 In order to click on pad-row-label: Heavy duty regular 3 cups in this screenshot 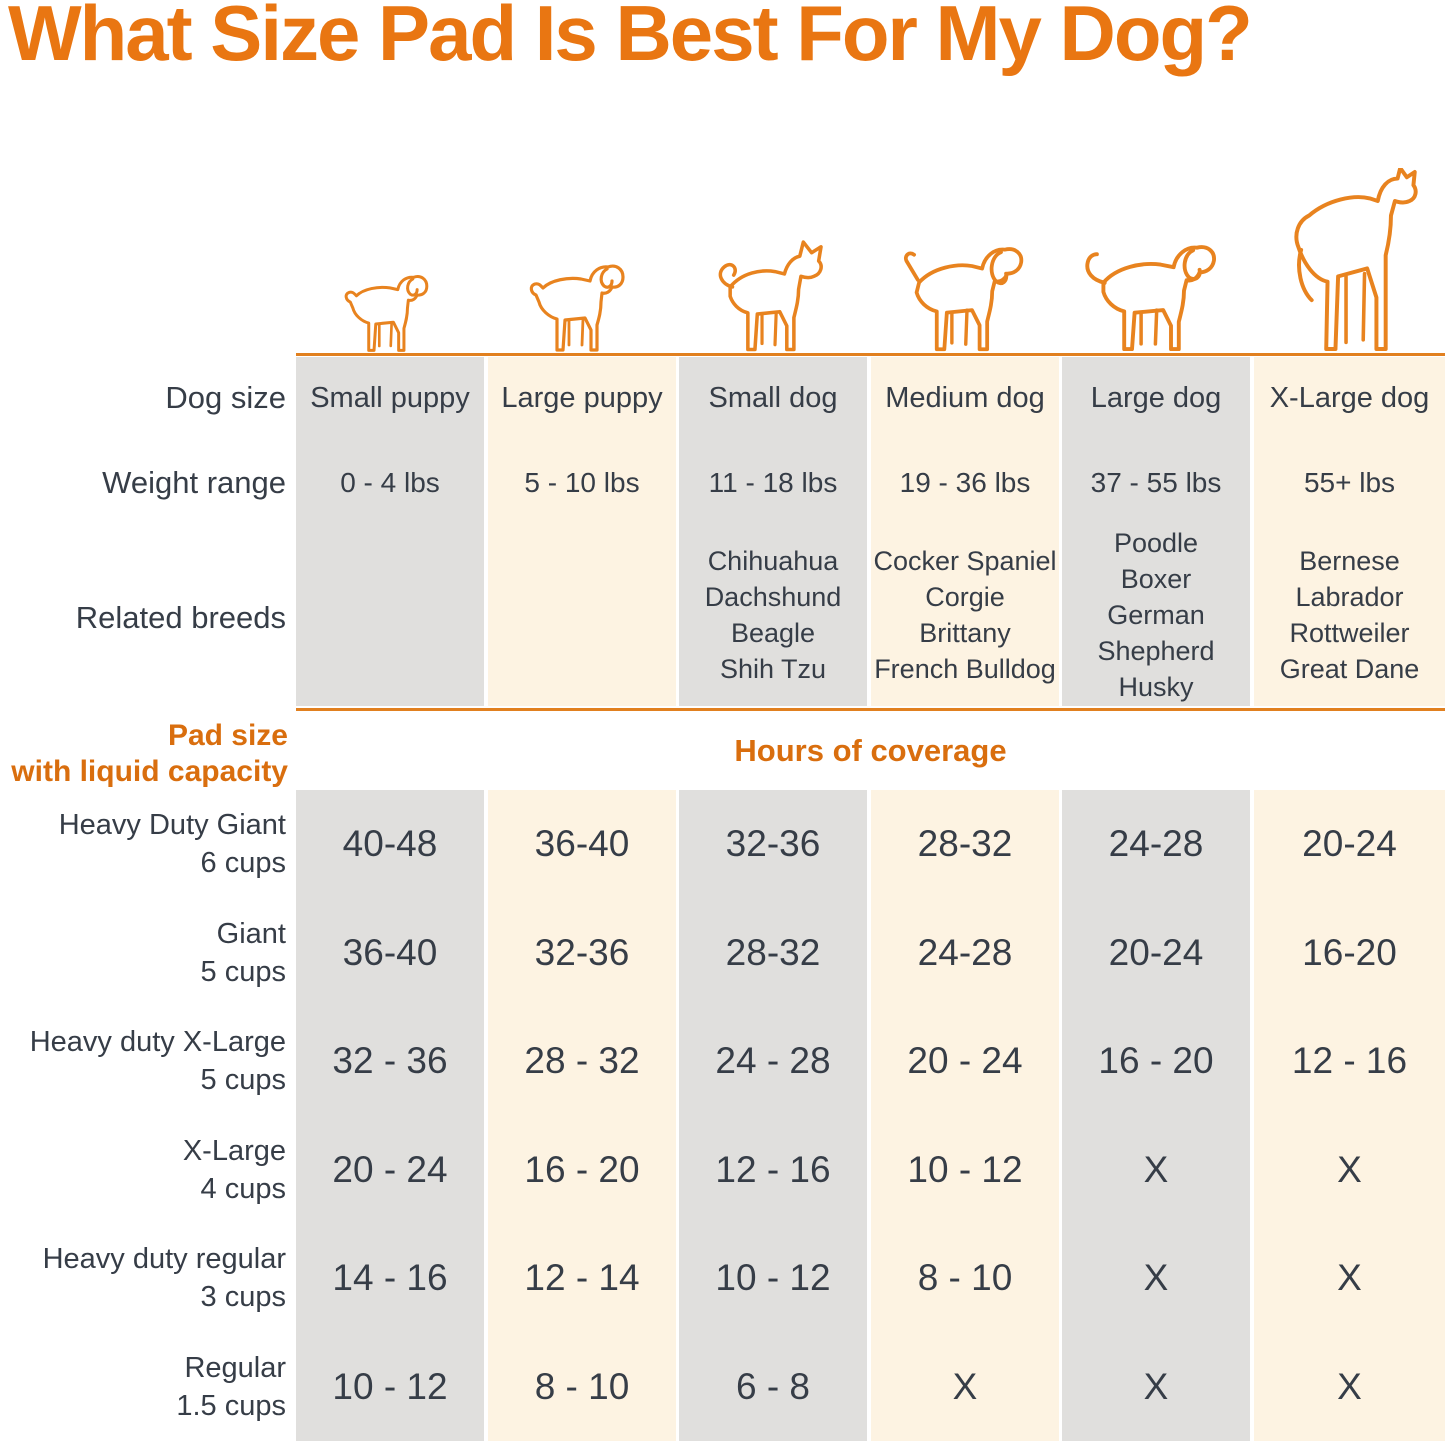, I will do `click(143, 1278)`.